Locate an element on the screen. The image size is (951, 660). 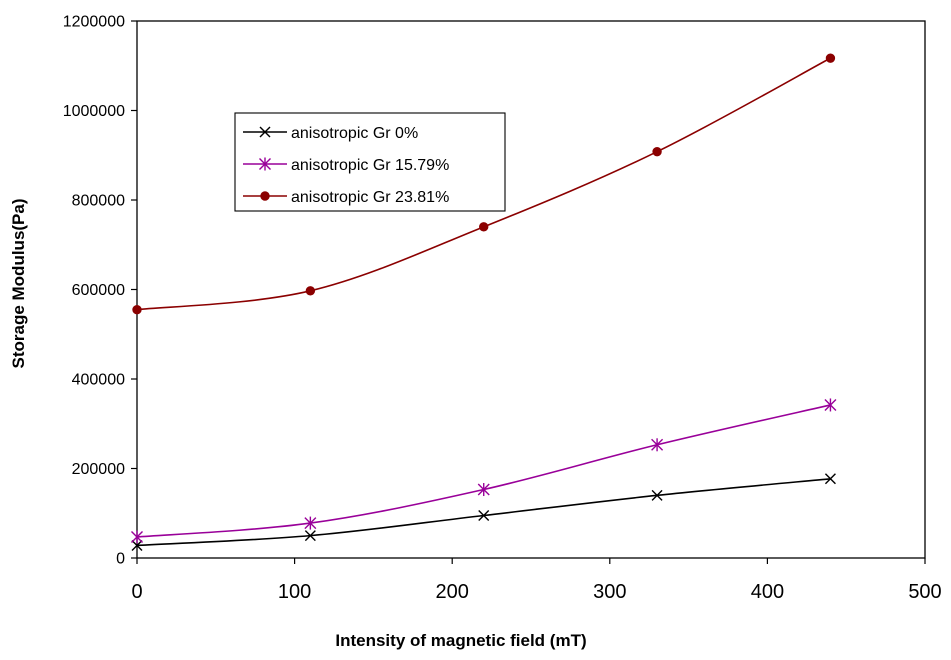
legend-item: anisotropic Gr 0% is located at coordinates (330, 133).